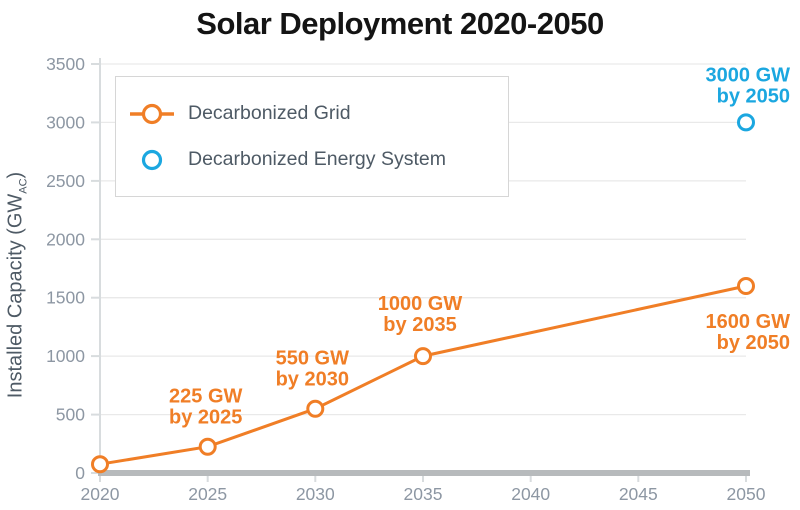 Image resolution: width=800 pixels, height=510 pixels. What do you see at coordinates (65, 181) in the screenshot?
I see `y-tick-label: 2500` at bounding box center [65, 181].